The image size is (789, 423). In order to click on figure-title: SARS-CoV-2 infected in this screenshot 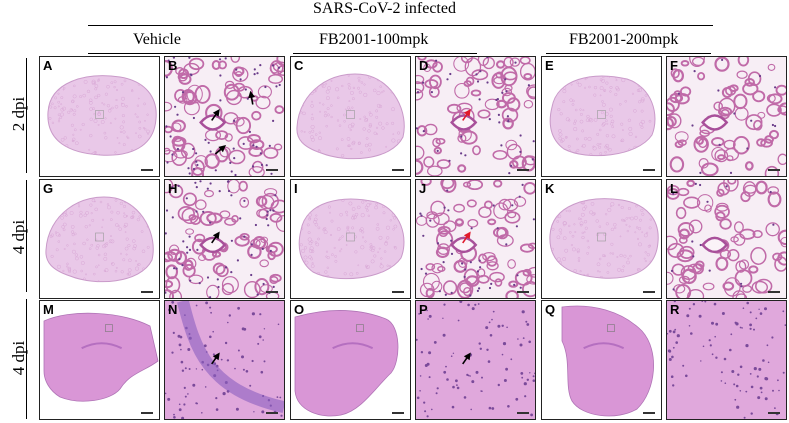, I will do `click(384, 8)`.